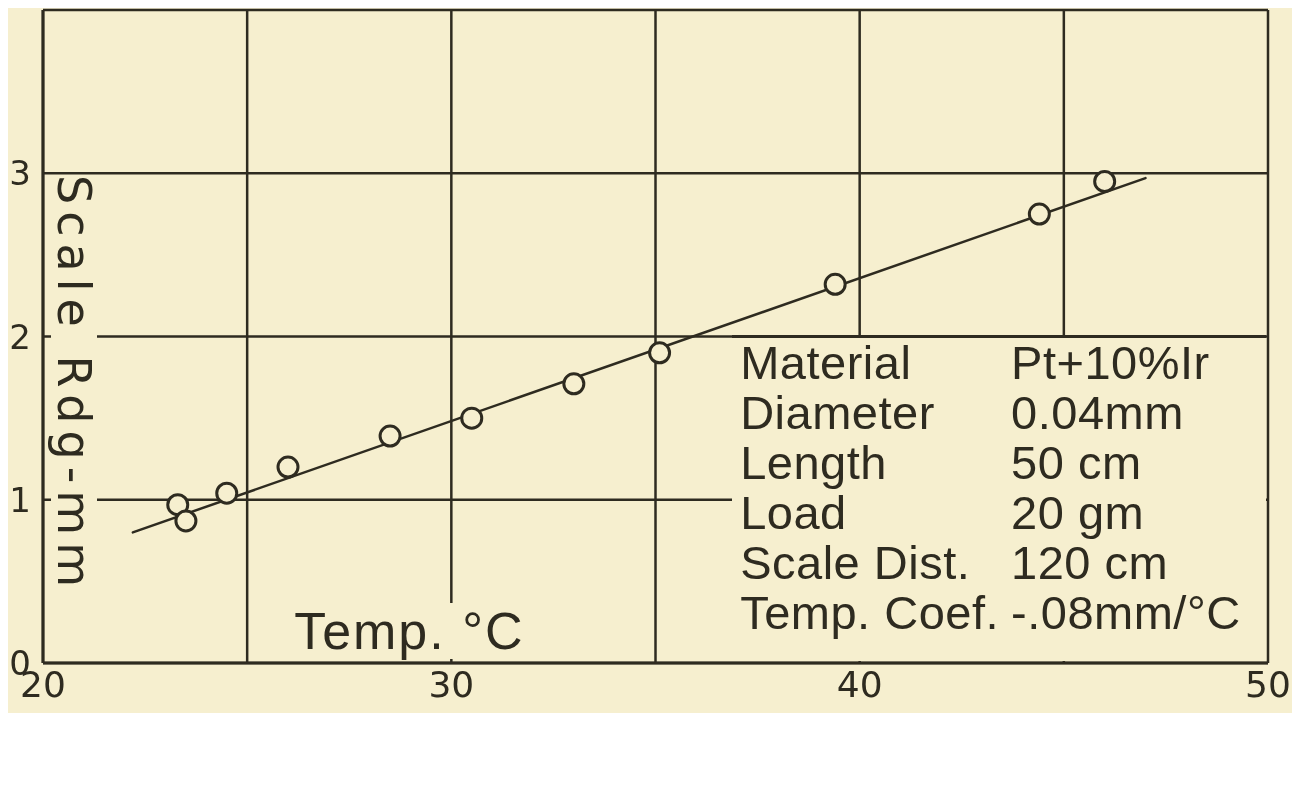 This screenshot has height=803, width=1300. What do you see at coordinates (1111, 362) in the screenshot?
I see `annotation: Pt+10%Ir` at bounding box center [1111, 362].